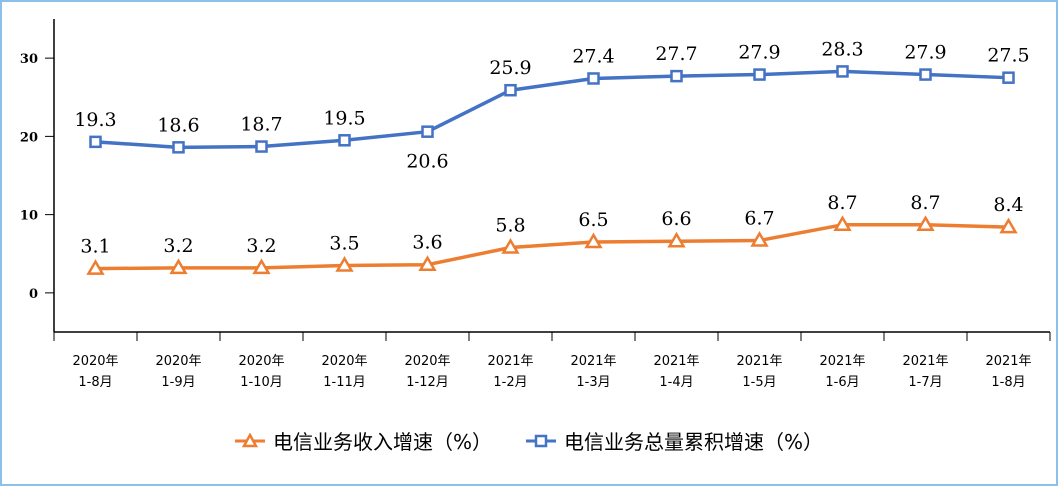 This screenshot has height=486, width=1058. What do you see at coordinates (759, 372) in the screenshot?
I see `x-tick-label: 2021年 1-5月` at bounding box center [759, 372].